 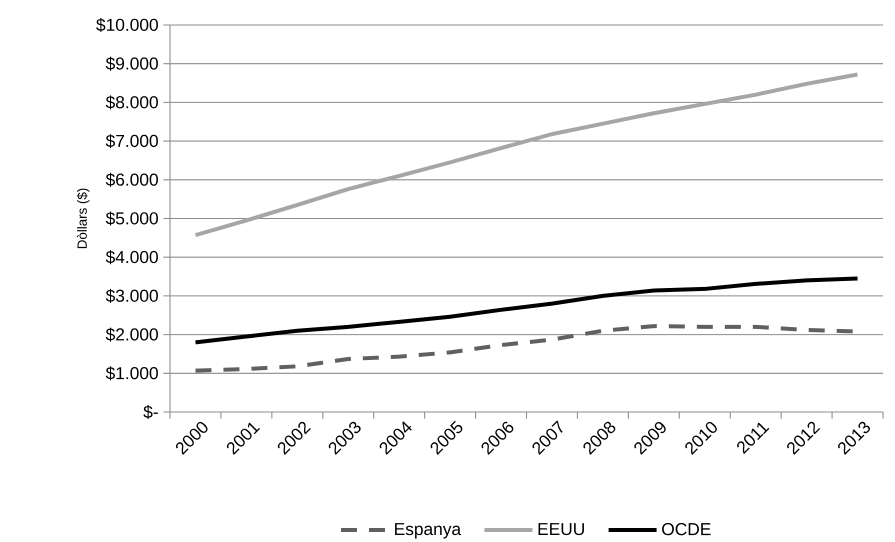 I want to click on y-tick-label: $5.000, so click(x=132, y=218).